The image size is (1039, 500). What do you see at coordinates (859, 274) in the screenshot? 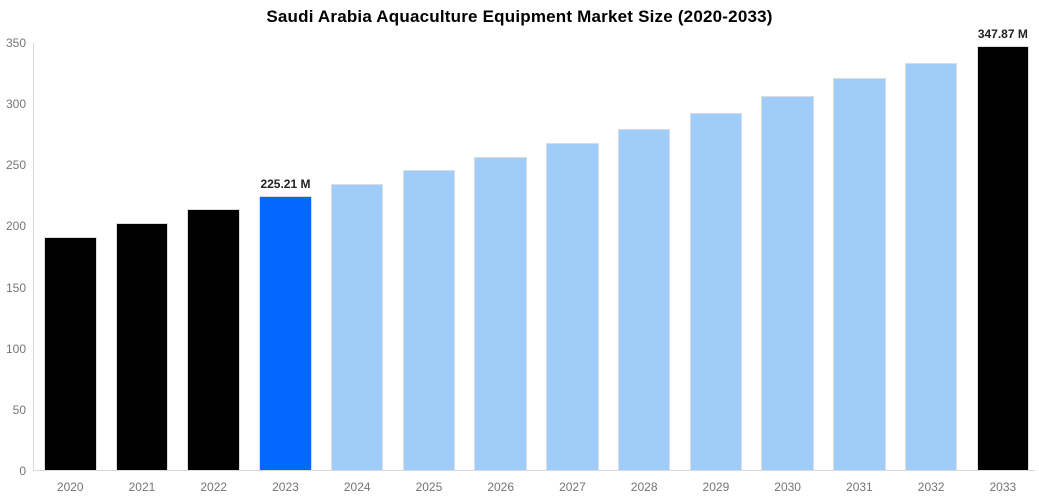
I see `bar-2031` at bounding box center [859, 274].